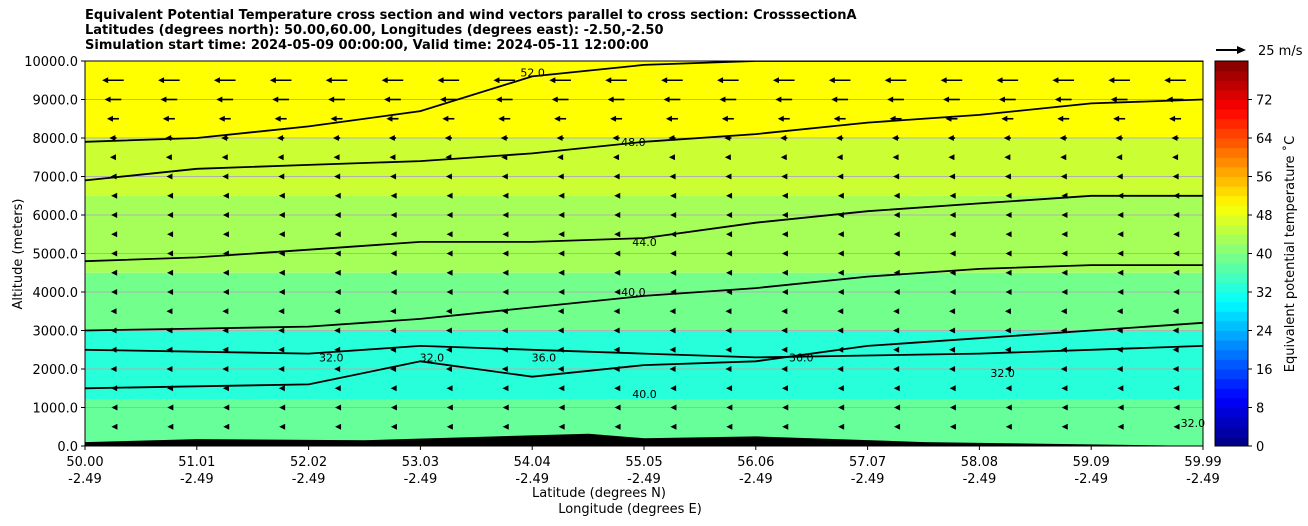 This screenshot has width=1308, height=526. I want to click on y-tick-label: 6000.0, so click(56, 216).